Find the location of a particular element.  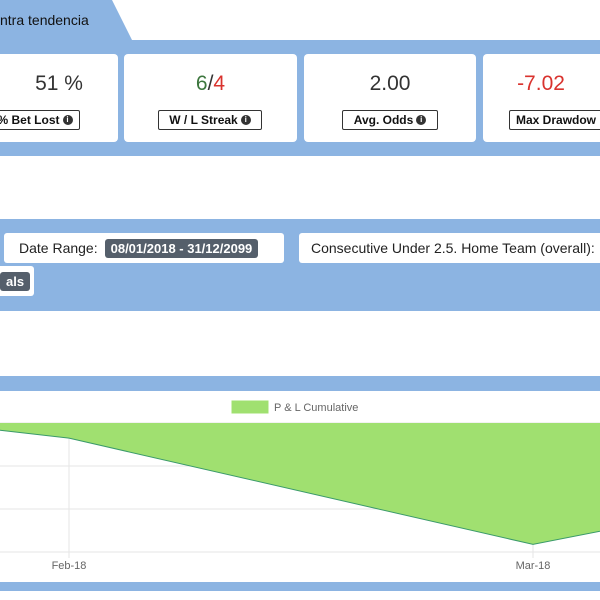

date-range-label: Date Range: is located at coordinates (58, 248).